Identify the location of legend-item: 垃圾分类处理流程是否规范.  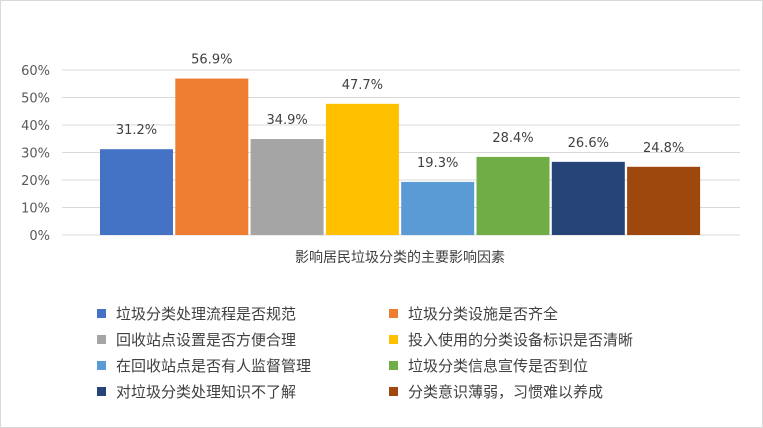
(243, 313).